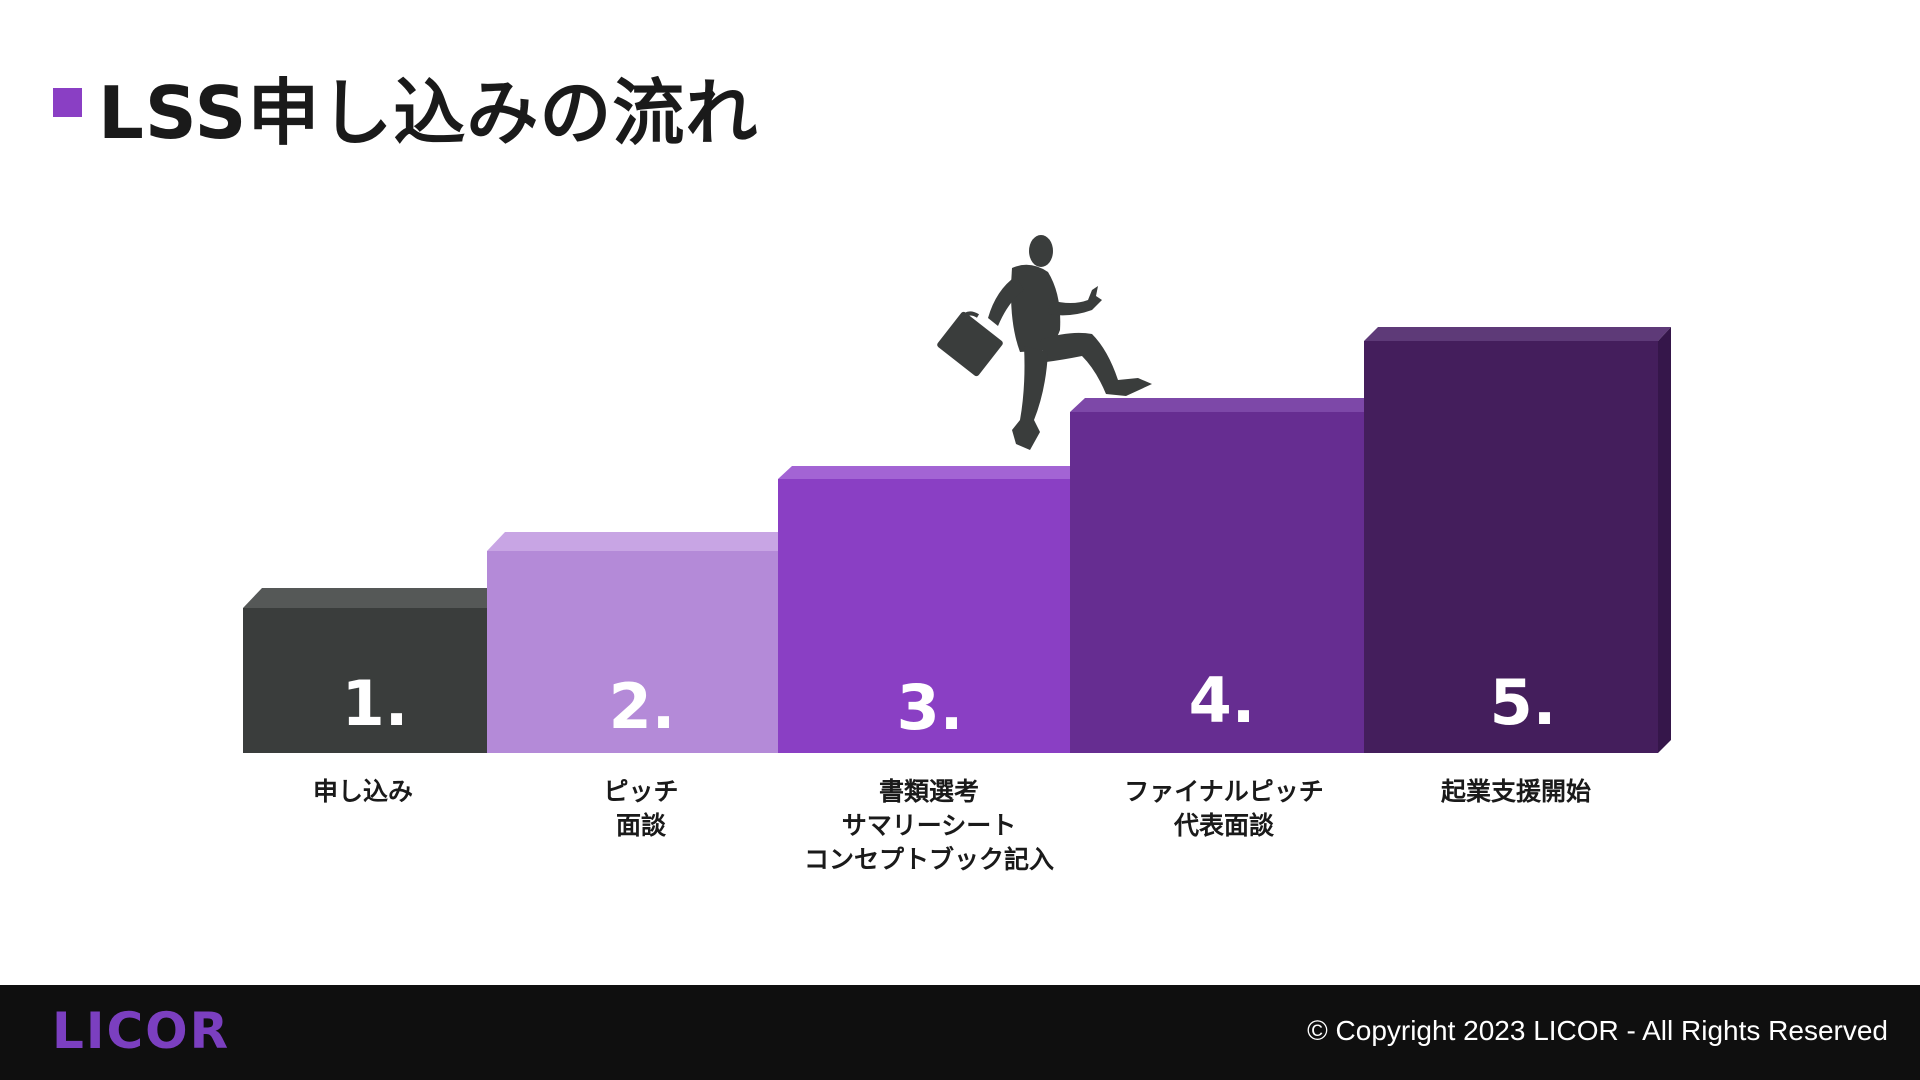 The height and width of the screenshot is (1080, 1920). I want to click on step-2-front, so click(632, 652).